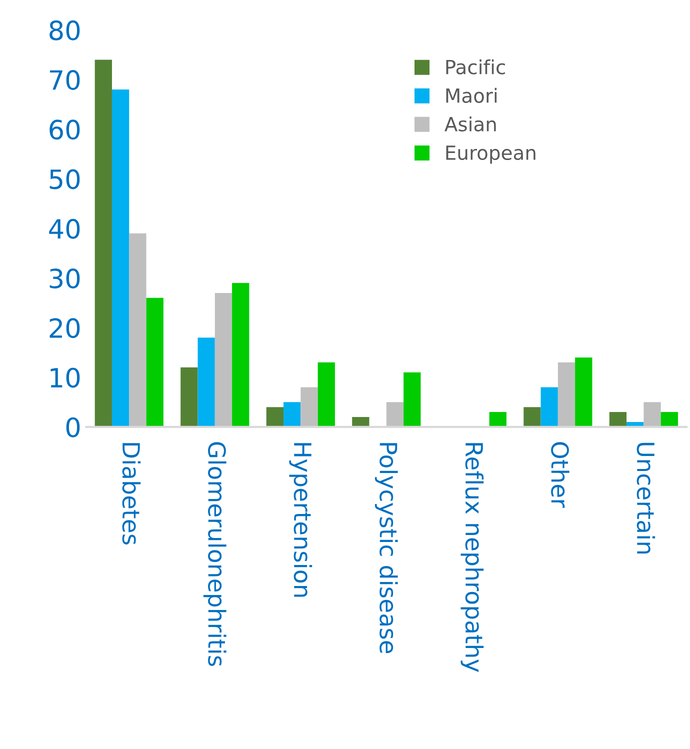 The width and height of the screenshot is (690, 749). What do you see at coordinates (65, 179) in the screenshot?
I see `y-tick-label: 50` at bounding box center [65, 179].